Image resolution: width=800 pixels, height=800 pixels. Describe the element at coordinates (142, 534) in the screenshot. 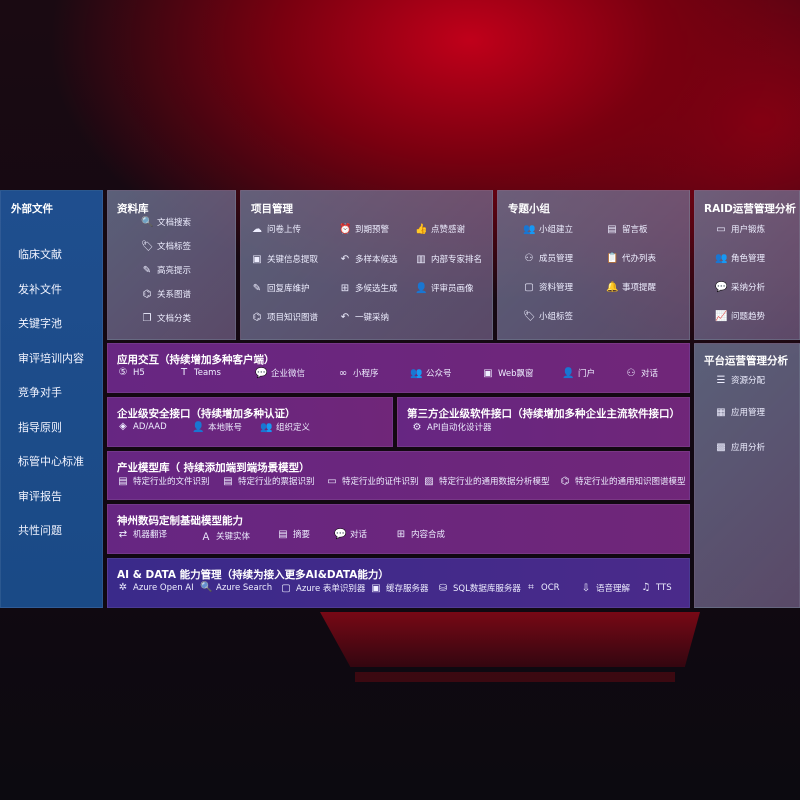

I see `feature-item: ⇄ 机器翻译` at that location.